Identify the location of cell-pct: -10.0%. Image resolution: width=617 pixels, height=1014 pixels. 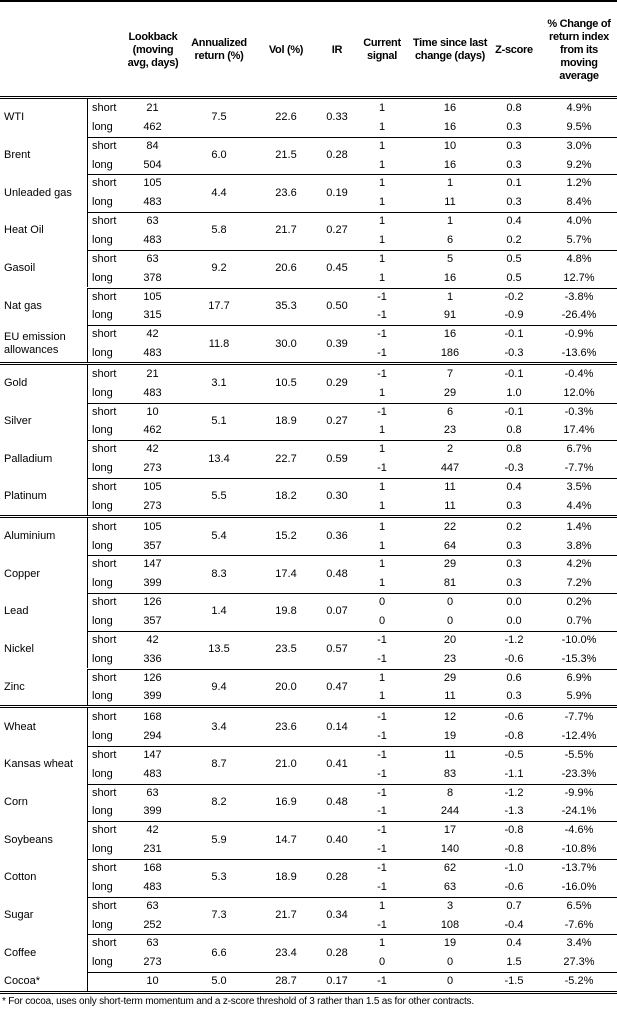
(579, 639).